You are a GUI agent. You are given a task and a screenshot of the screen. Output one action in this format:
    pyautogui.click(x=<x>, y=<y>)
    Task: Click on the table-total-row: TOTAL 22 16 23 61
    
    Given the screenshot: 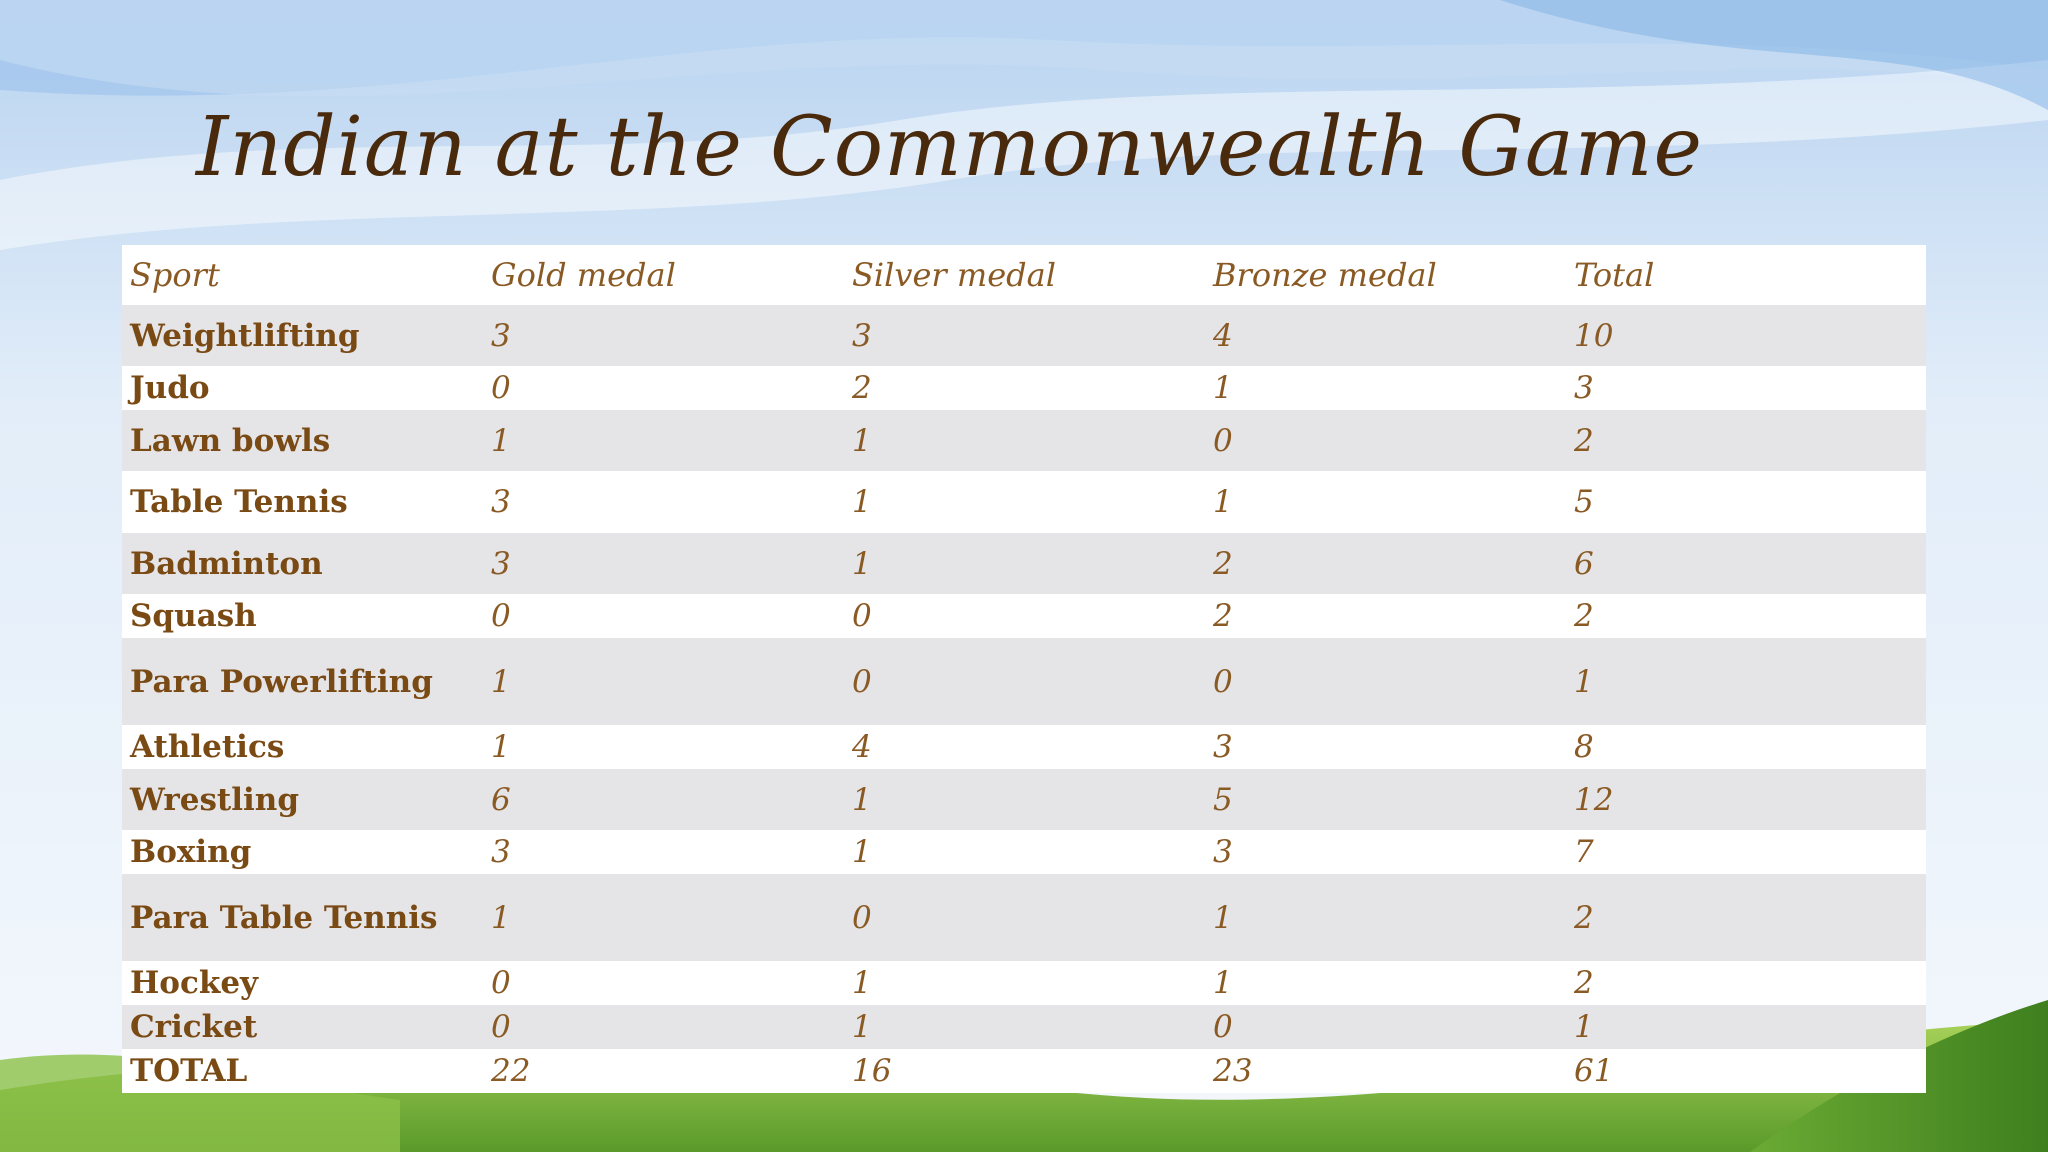 What is the action you would take?
    pyautogui.click(x=1024, y=1071)
    